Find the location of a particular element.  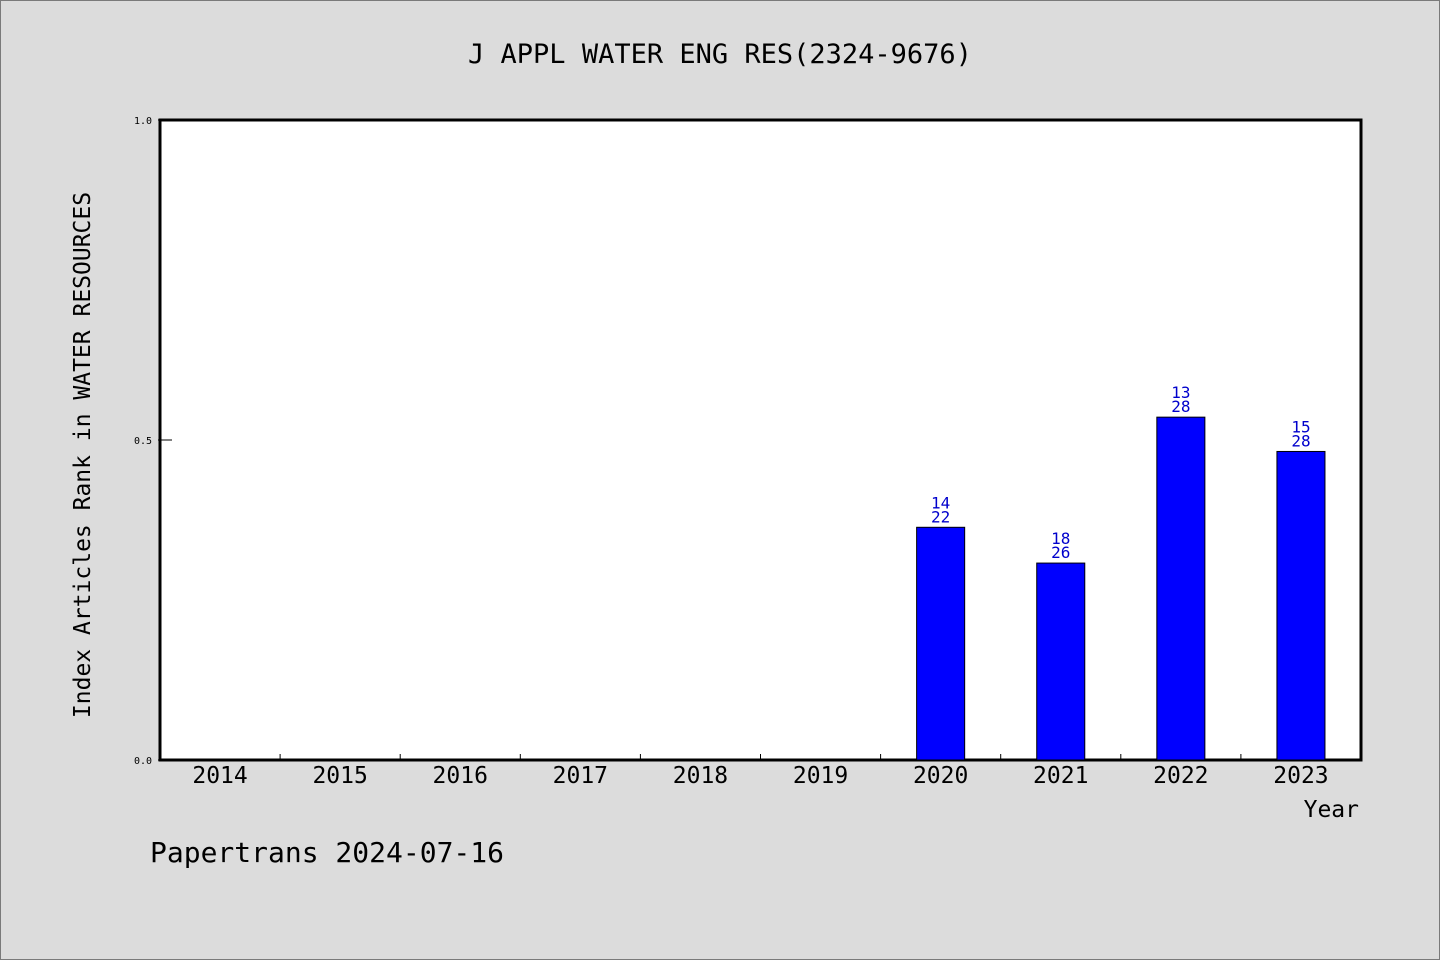

x-tick-label: 2022 is located at coordinates (1180, 776).